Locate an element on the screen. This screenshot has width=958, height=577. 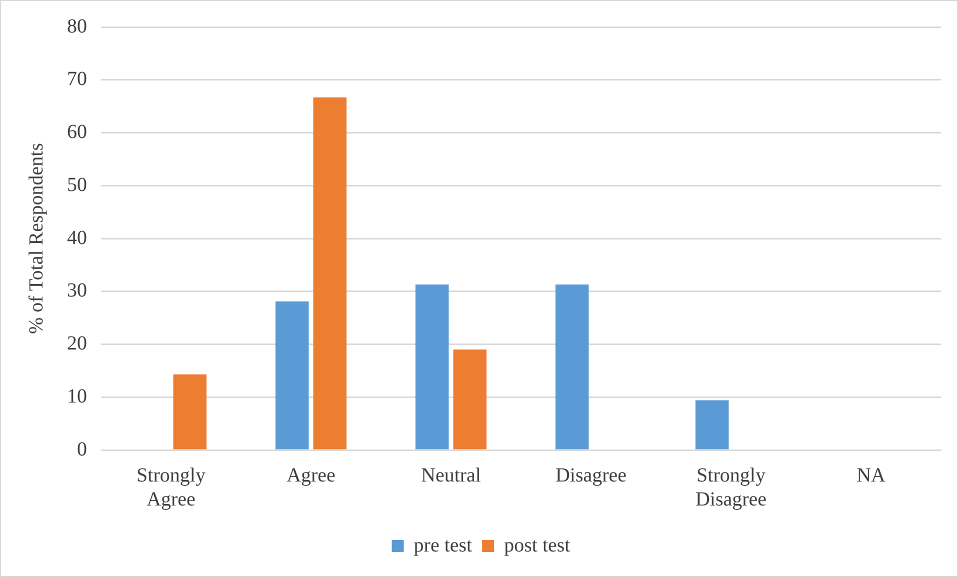
x-tick-label: NA is located at coordinates (871, 475).